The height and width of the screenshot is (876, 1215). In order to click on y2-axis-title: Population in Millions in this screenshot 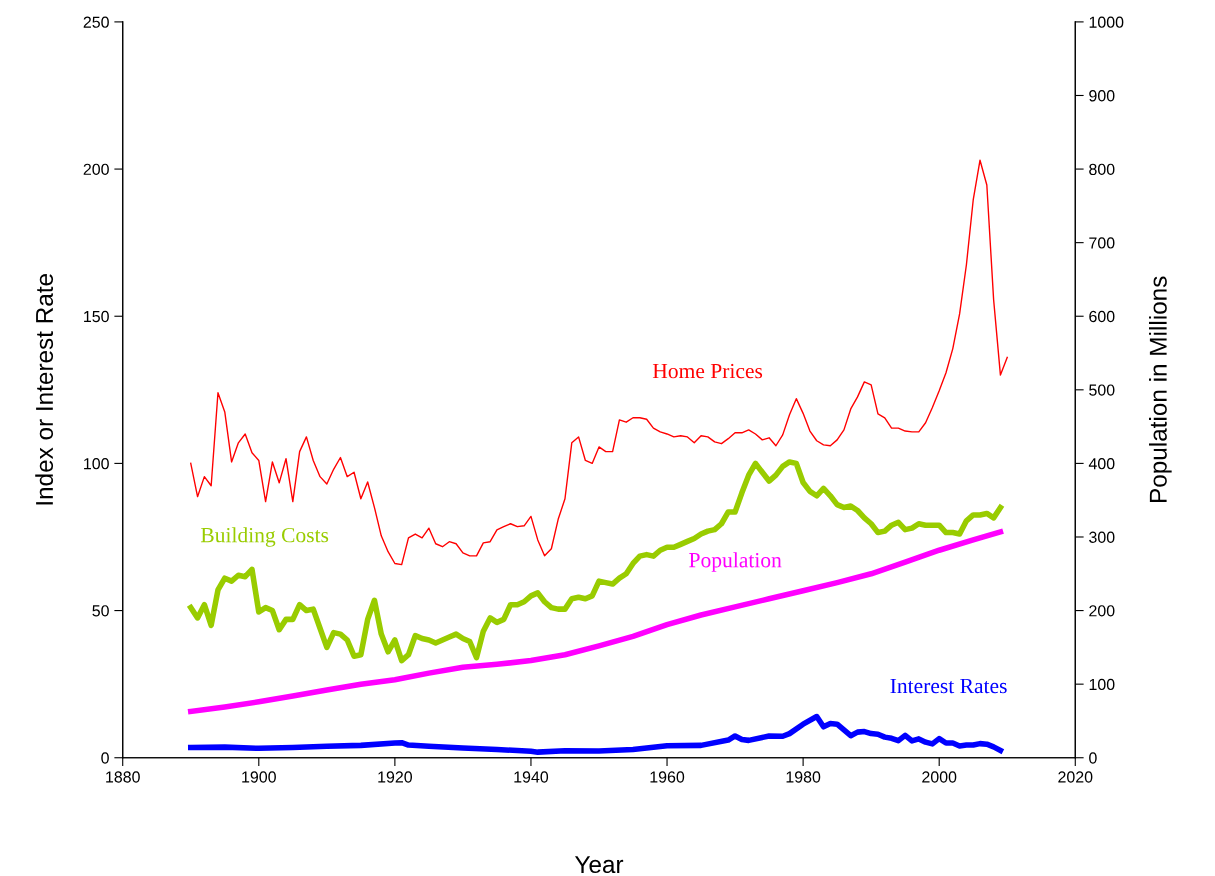, I will do `click(1160, 389)`.